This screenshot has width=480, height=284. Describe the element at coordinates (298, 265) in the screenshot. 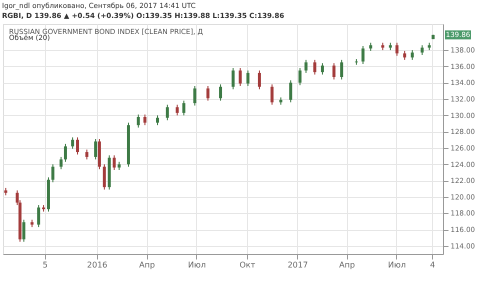

I see `x-tick-label: 2017` at that location.